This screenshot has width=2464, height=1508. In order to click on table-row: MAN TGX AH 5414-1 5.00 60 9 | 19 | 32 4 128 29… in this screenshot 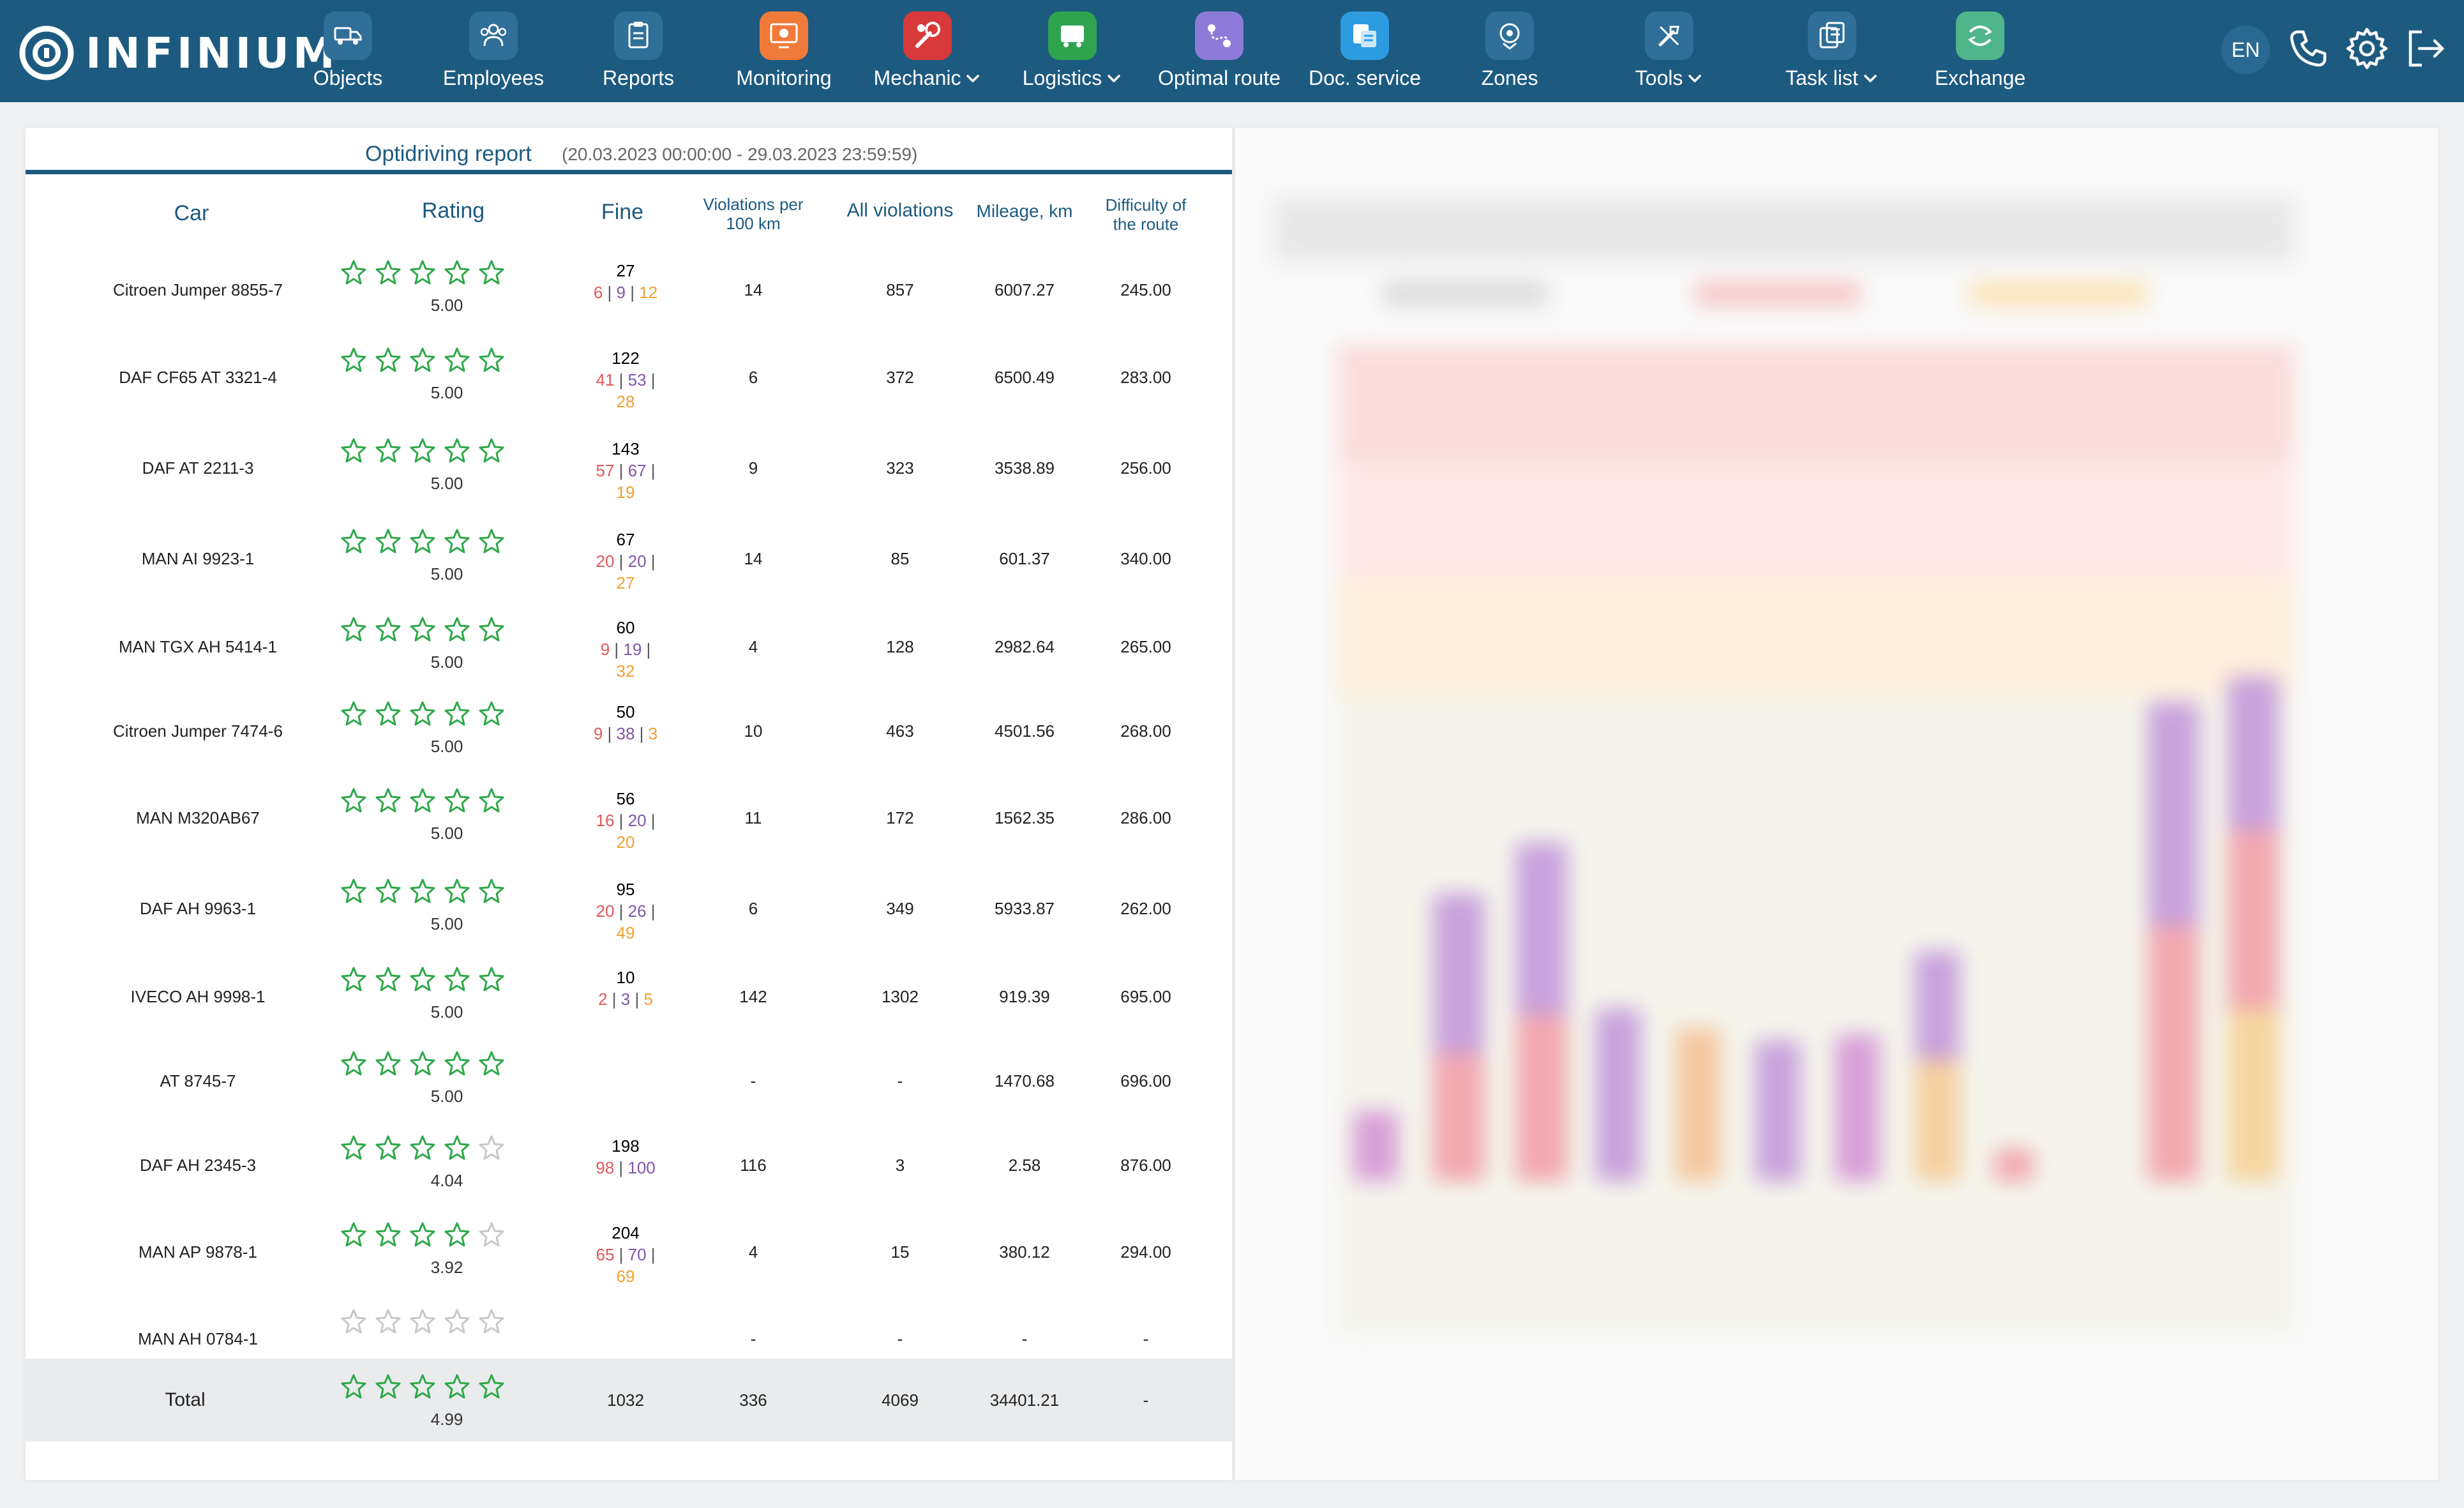, I will do `click(629, 653)`.